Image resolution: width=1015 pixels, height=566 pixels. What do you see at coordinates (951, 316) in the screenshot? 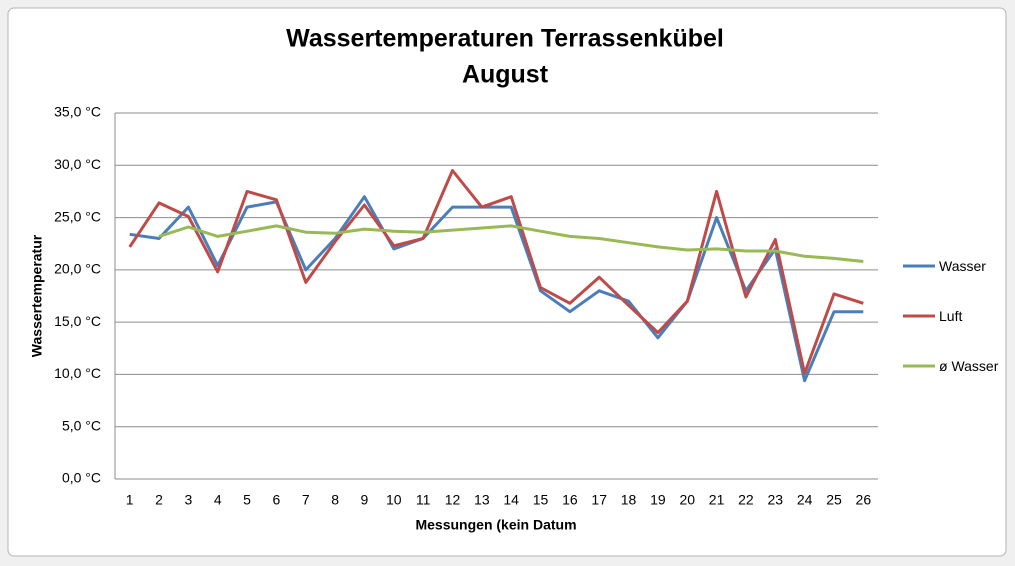
I see `legend-label: Luft` at bounding box center [951, 316].